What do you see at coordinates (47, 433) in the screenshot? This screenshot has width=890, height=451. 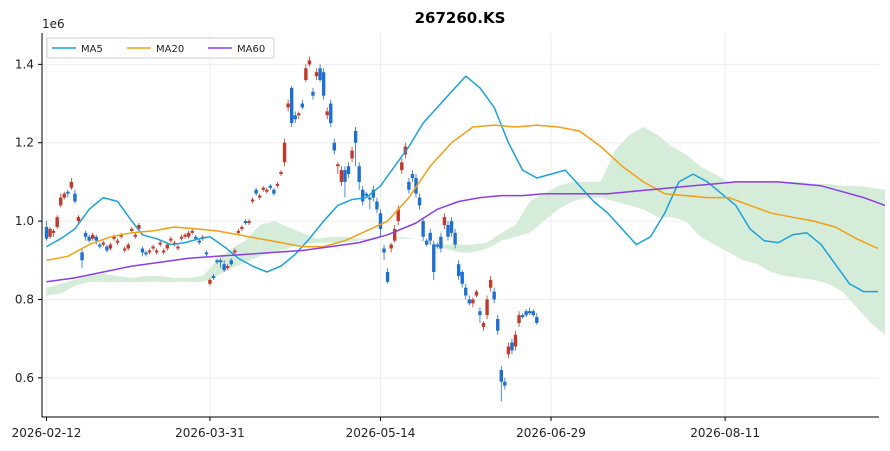 I see `x-tick-label: 2026-02-12` at bounding box center [47, 433].